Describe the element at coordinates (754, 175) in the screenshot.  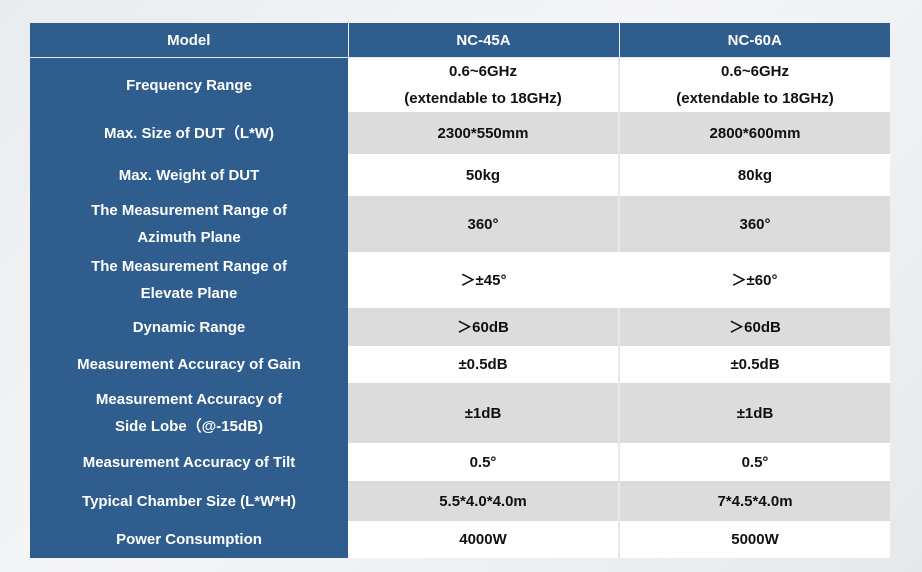
I see `nc60a-cell: 80kg` at that location.